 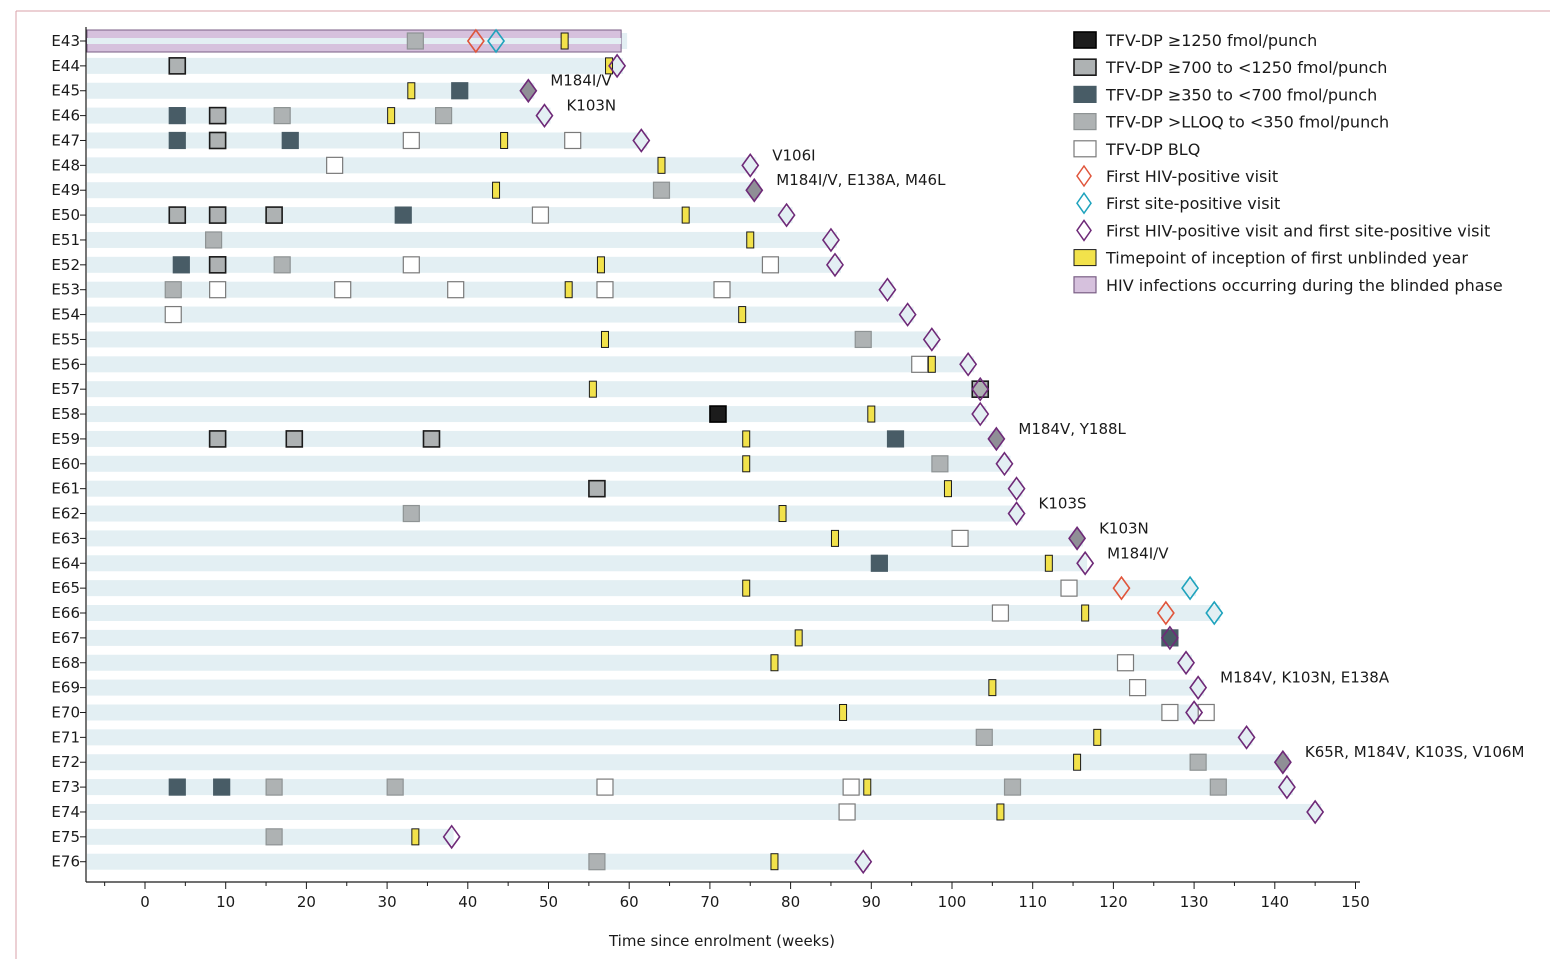 I want to click on x-tick-label: 80, so click(x=790, y=902).